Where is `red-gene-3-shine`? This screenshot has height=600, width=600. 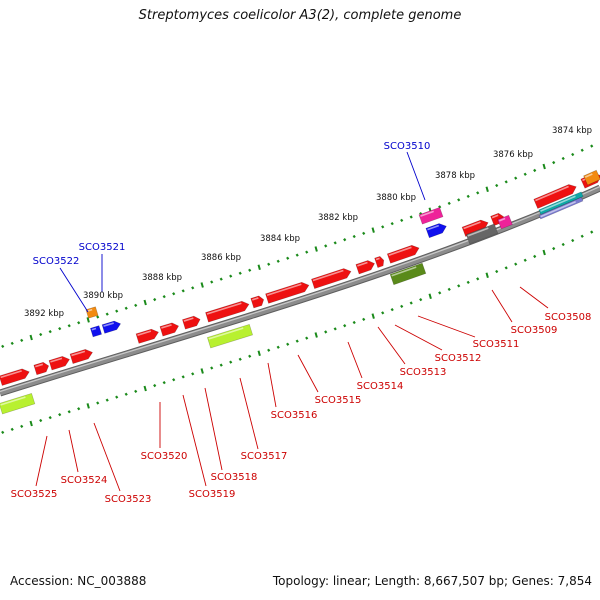
red-gene-3-shine is located at coordinates (78, 353).